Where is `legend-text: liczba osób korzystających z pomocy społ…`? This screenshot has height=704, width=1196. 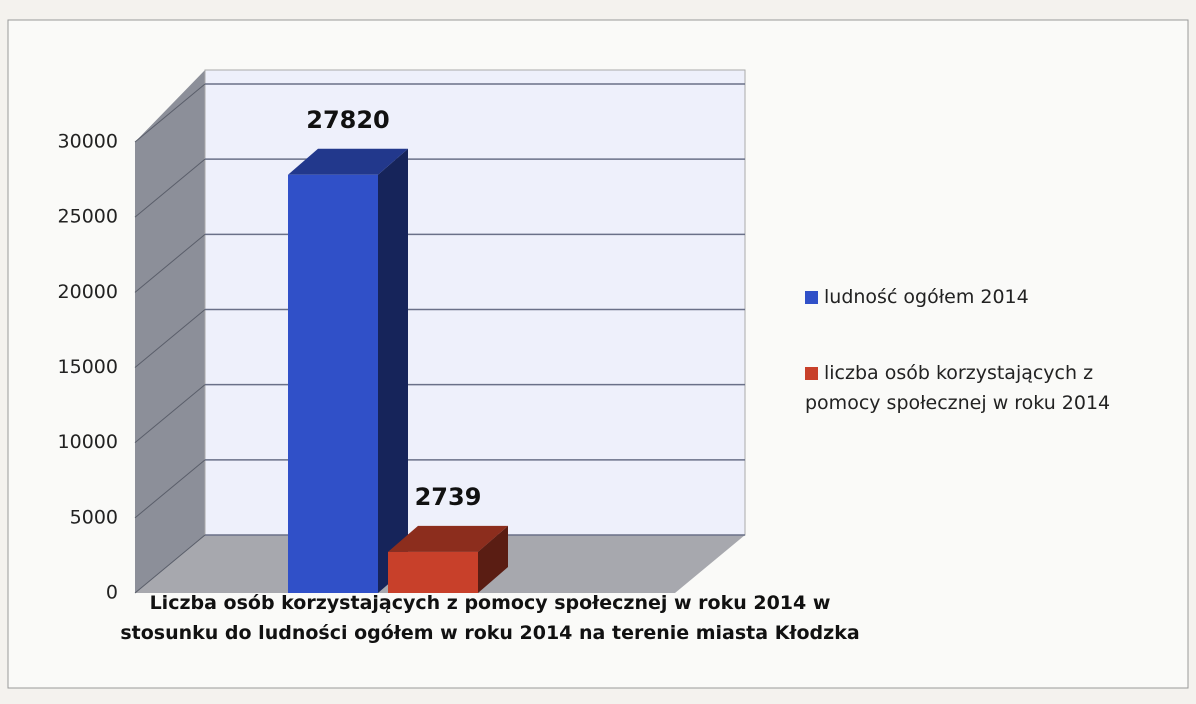
legend-text: liczba osób korzystających z pomocy społ… is located at coordinates (958, 388).